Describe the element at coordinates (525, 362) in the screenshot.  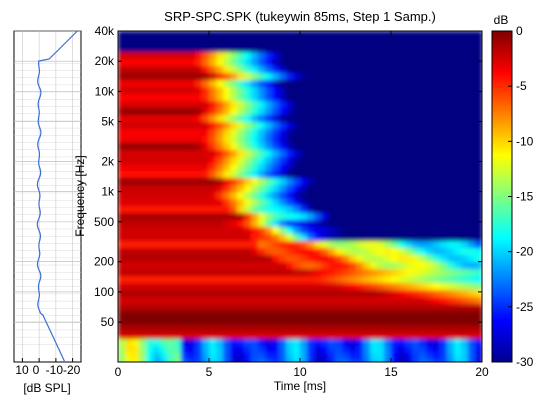
I see `colorbar-tick-label: -30` at that location.